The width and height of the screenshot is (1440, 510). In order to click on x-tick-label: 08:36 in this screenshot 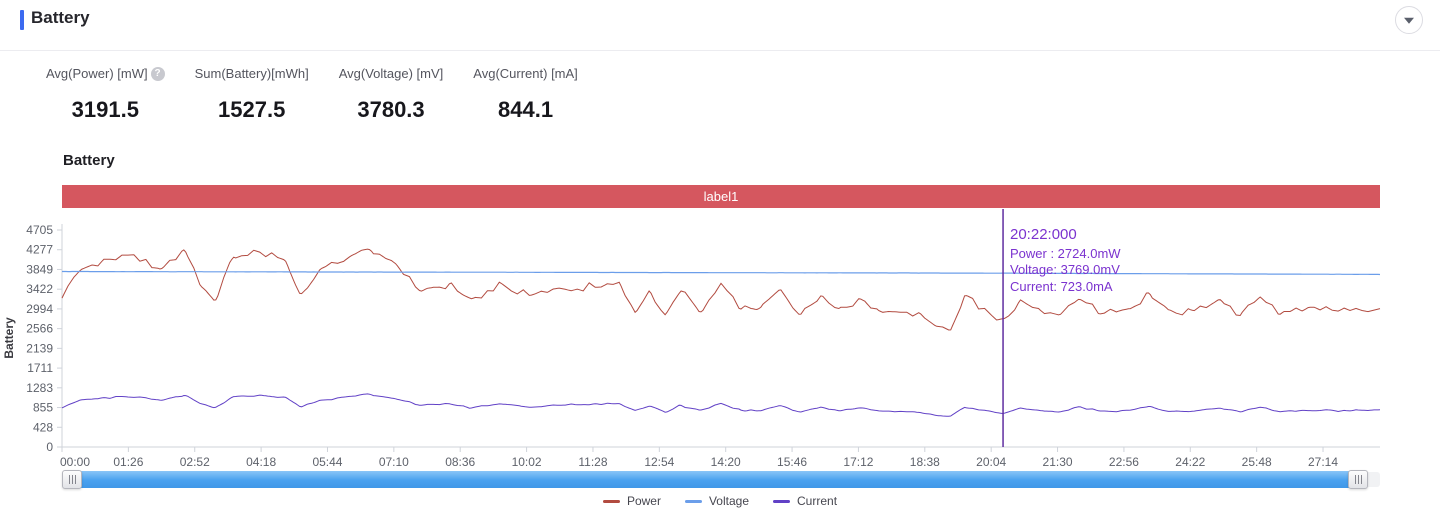, I will do `click(460, 462)`.